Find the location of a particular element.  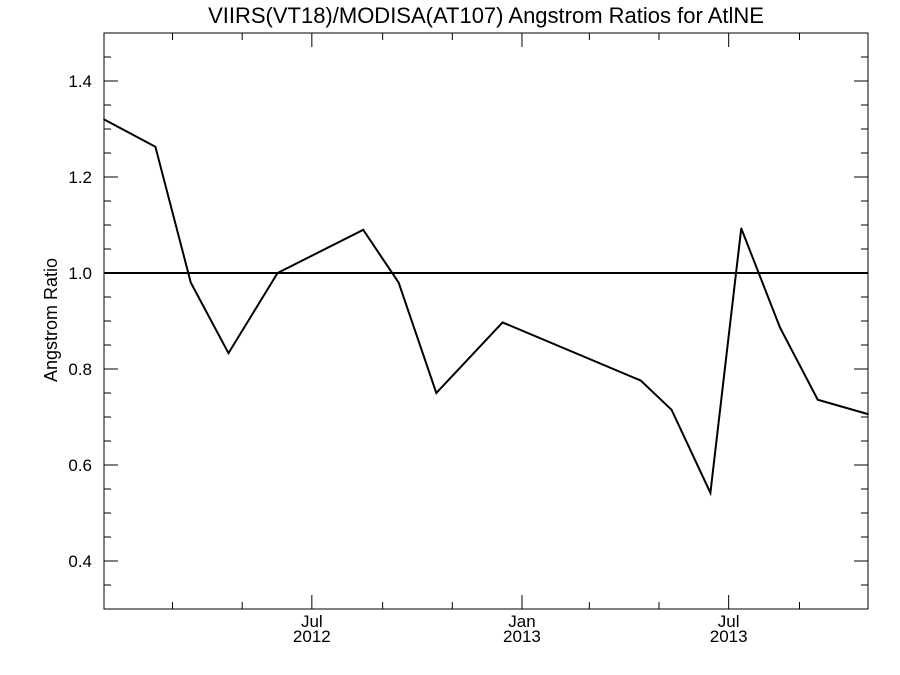

x-tick-sublabel: 2012 is located at coordinates (312, 636).